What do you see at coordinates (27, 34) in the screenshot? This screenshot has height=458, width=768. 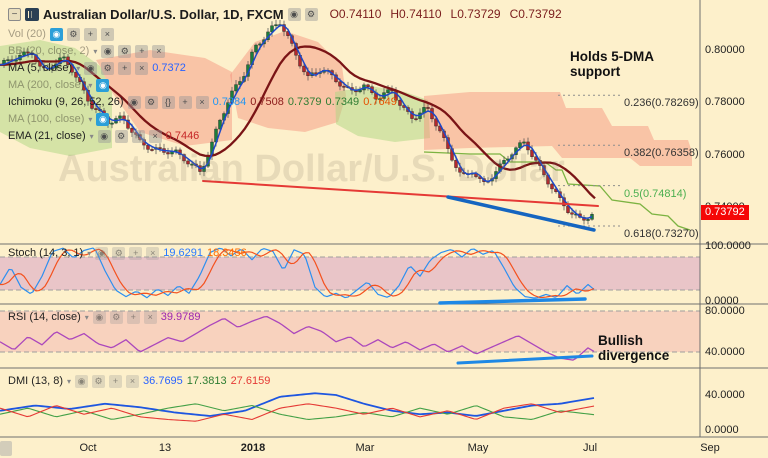 I see `indicator-label-vol: Vol (20)` at bounding box center [27, 34].